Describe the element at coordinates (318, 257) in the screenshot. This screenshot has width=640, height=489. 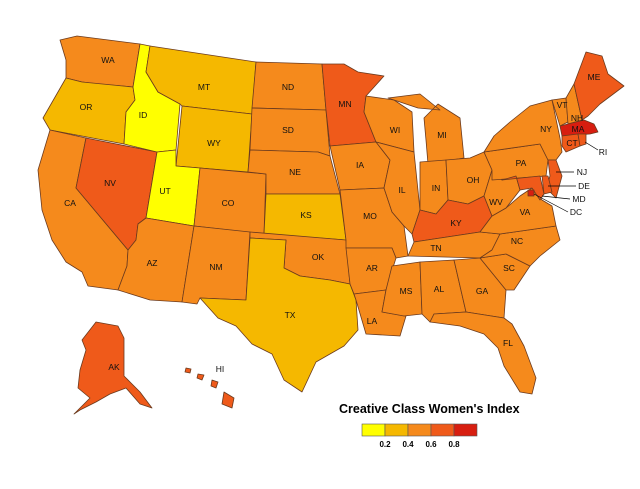
I see `label-OK: OK` at that location.